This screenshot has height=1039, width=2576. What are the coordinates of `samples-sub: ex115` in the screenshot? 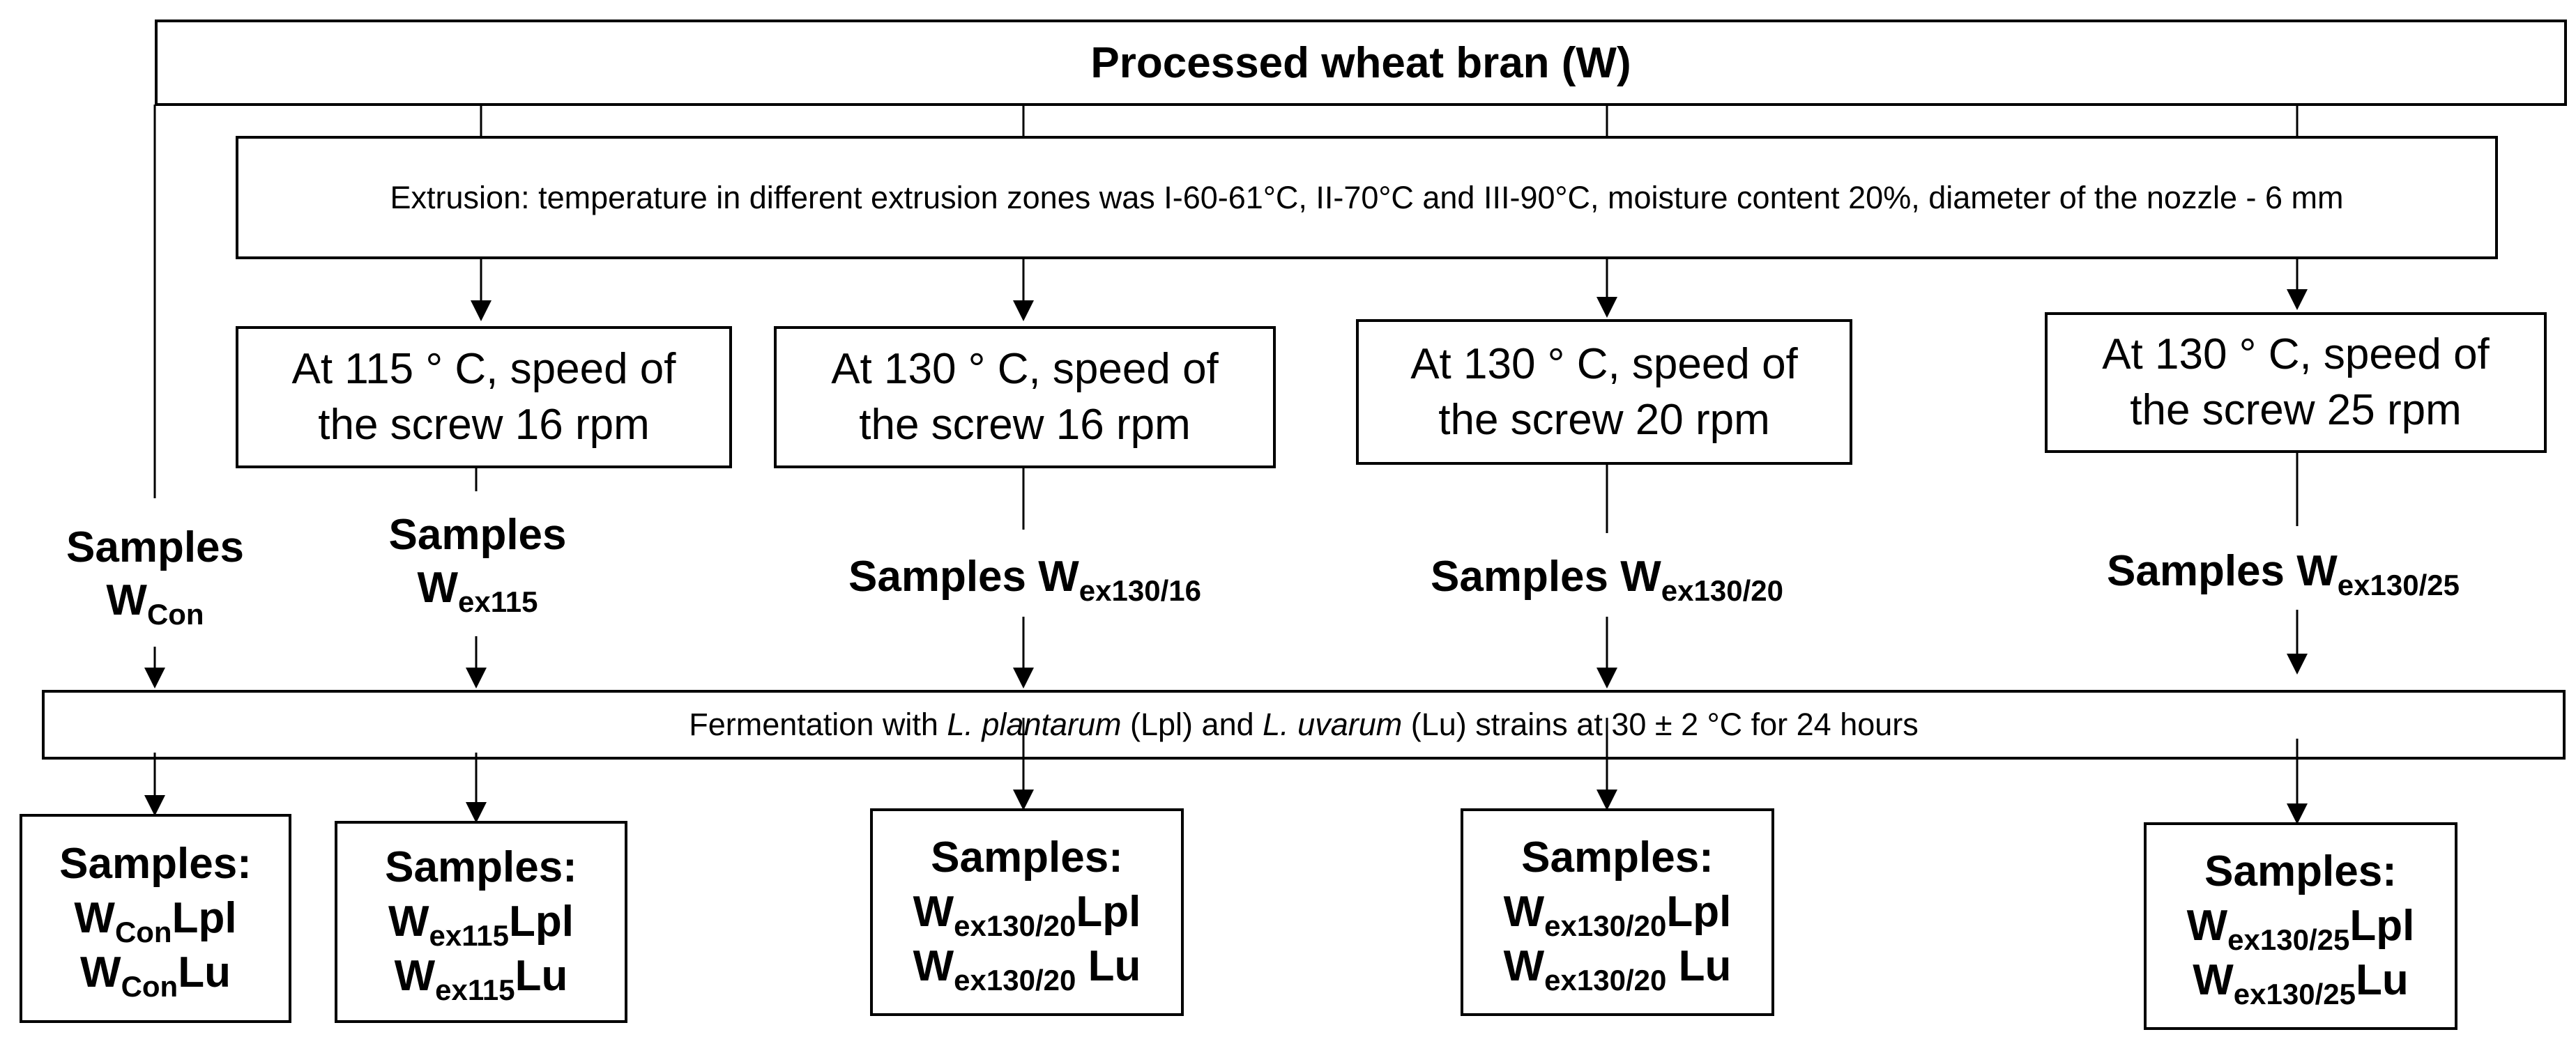 It's located at (498, 602).